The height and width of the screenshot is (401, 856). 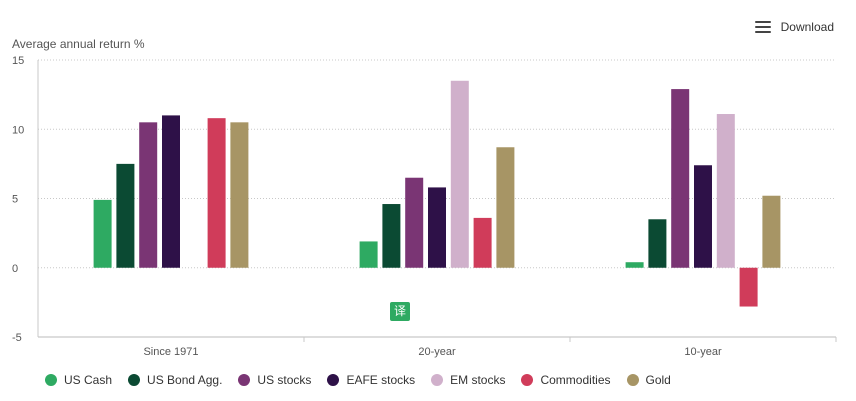 I want to click on x-tick-label: 20-year, so click(x=437, y=352).